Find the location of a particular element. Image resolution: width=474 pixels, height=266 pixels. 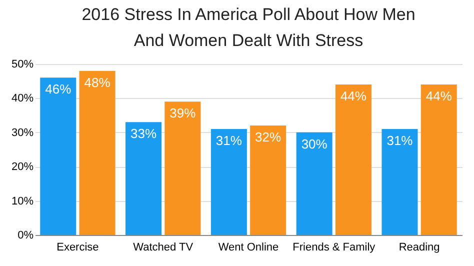

x-tick-label: Exercise is located at coordinates (77, 248).